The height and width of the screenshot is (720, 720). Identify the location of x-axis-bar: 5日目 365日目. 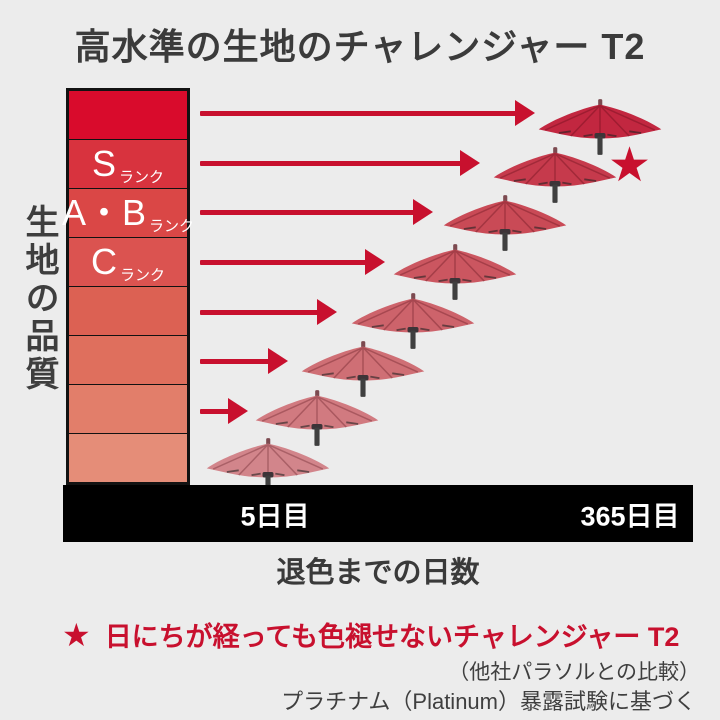
(378, 513).